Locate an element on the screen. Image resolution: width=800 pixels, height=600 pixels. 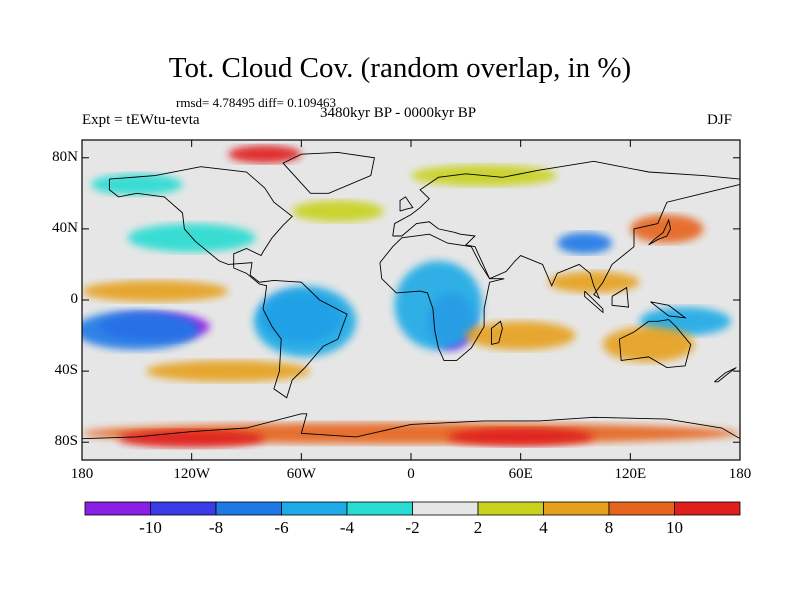
lat-tick-label: 40S is located at coordinates (66, 370).